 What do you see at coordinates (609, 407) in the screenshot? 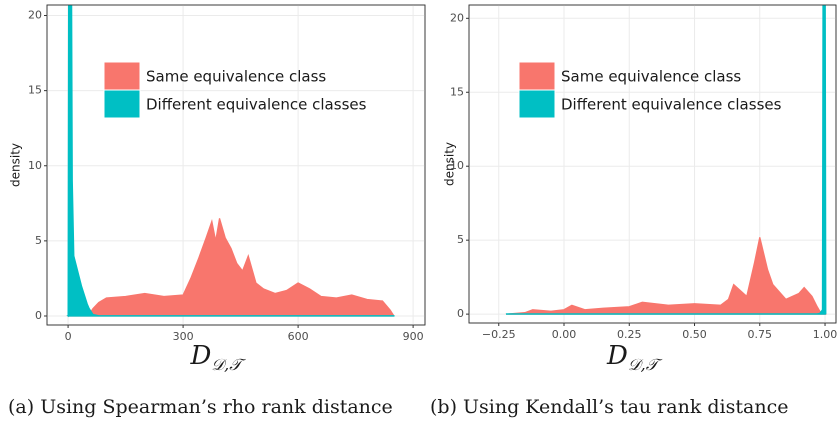
I see `caption: (b) Using Kendall’s tau rank distance` at bounding box center [609, 407].